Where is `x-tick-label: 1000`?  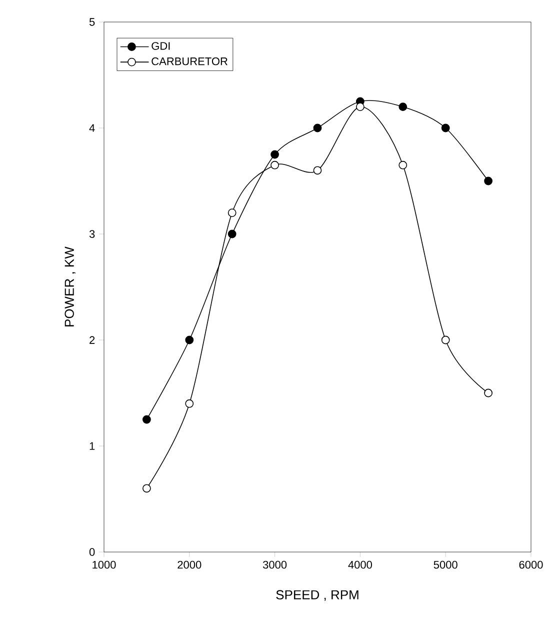
x-tick-label: 1000 is located at coordinates (104, 564).